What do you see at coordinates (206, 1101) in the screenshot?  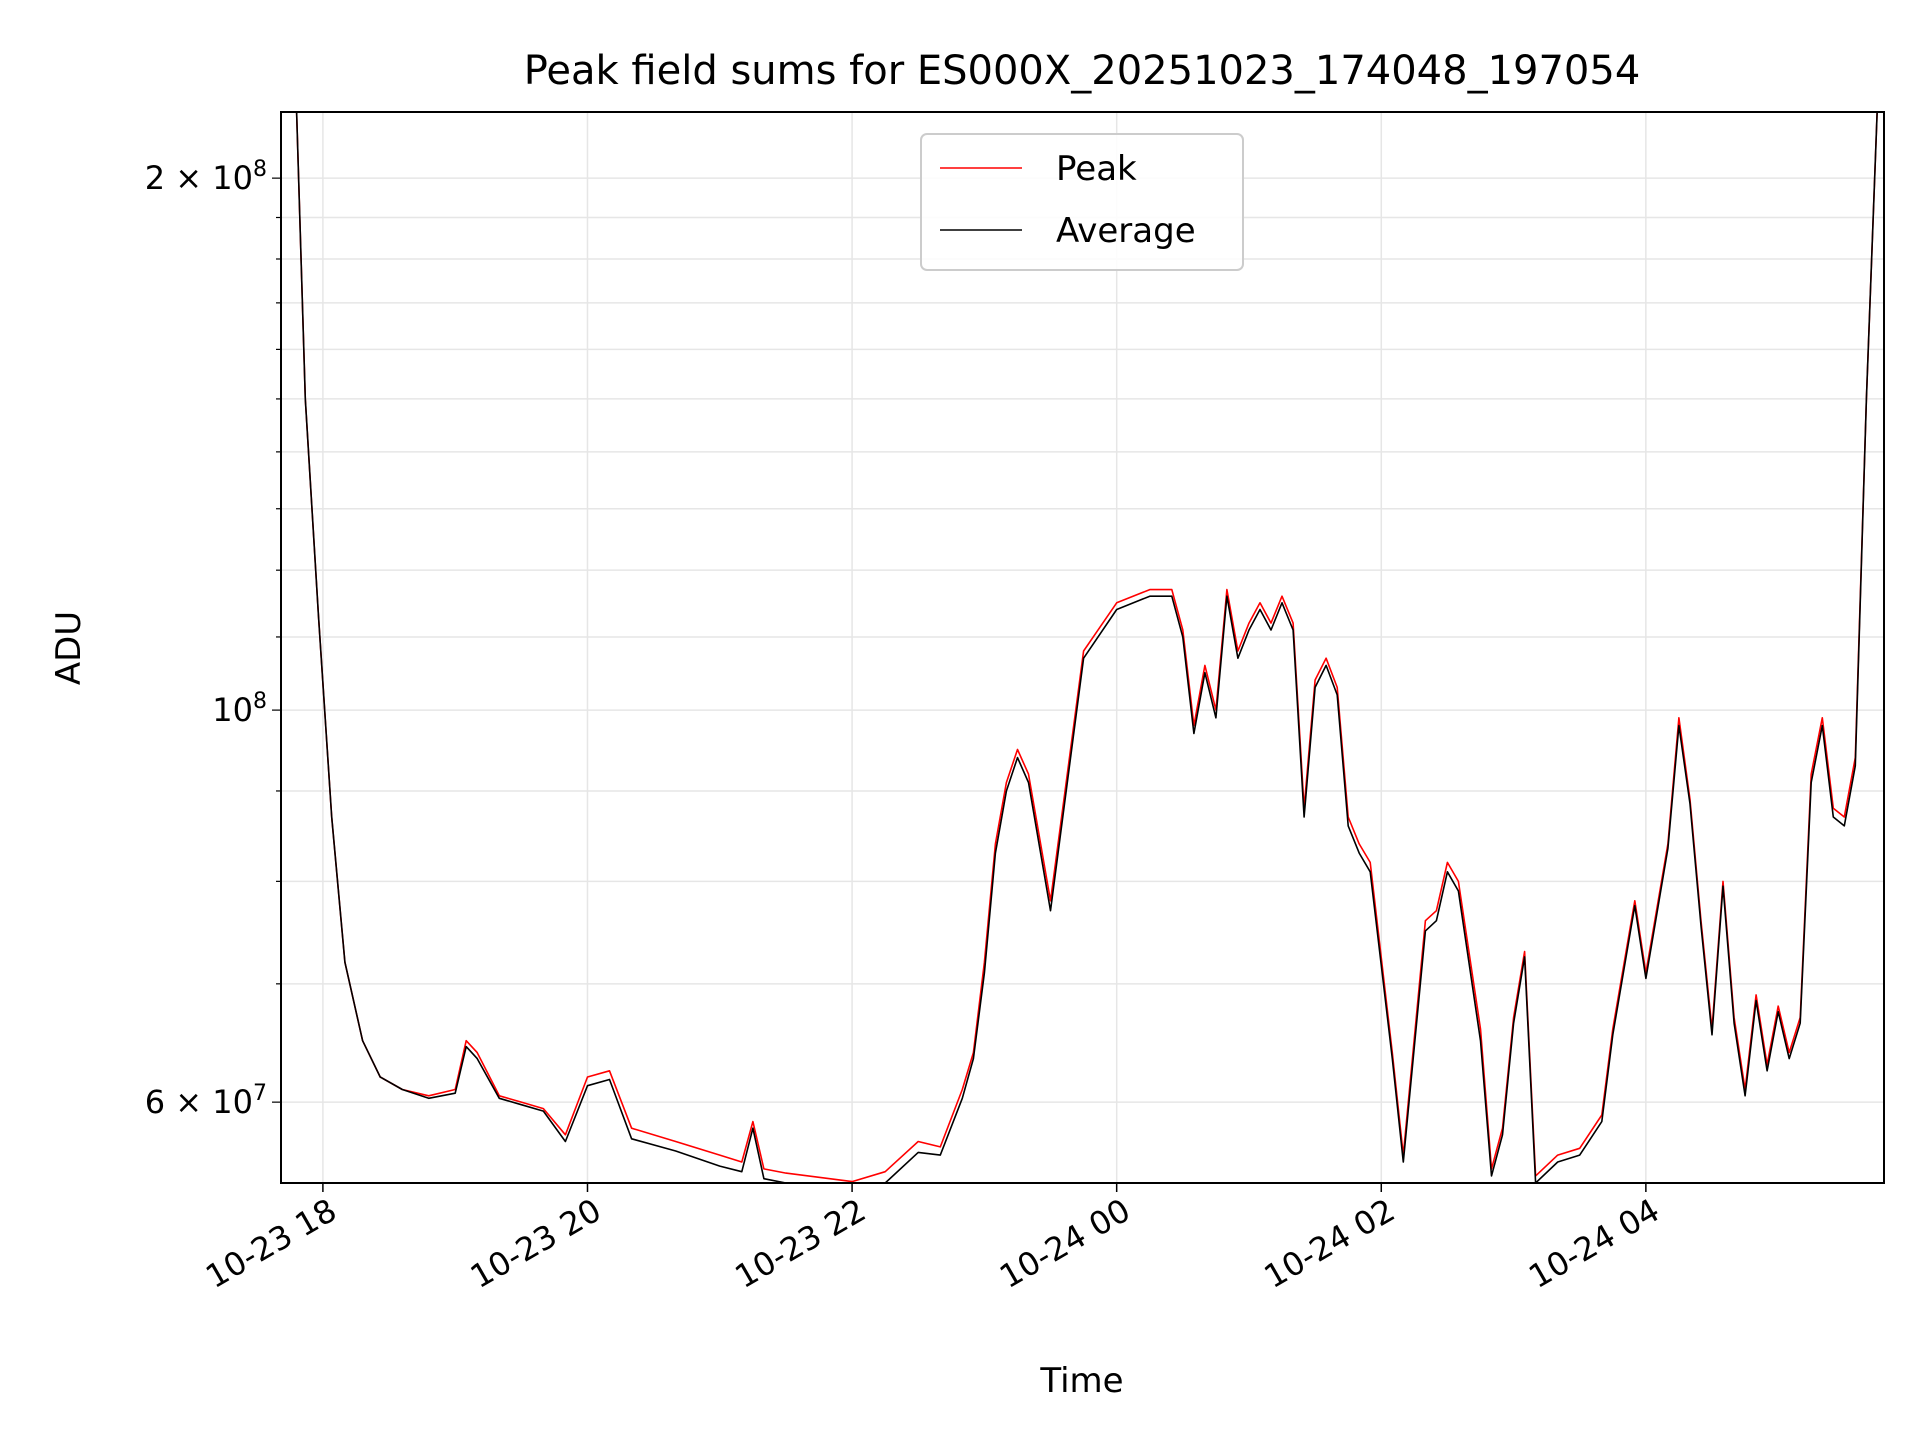 I see `y-tick-label: 6 × 107` at bounding box center [206, 1101].